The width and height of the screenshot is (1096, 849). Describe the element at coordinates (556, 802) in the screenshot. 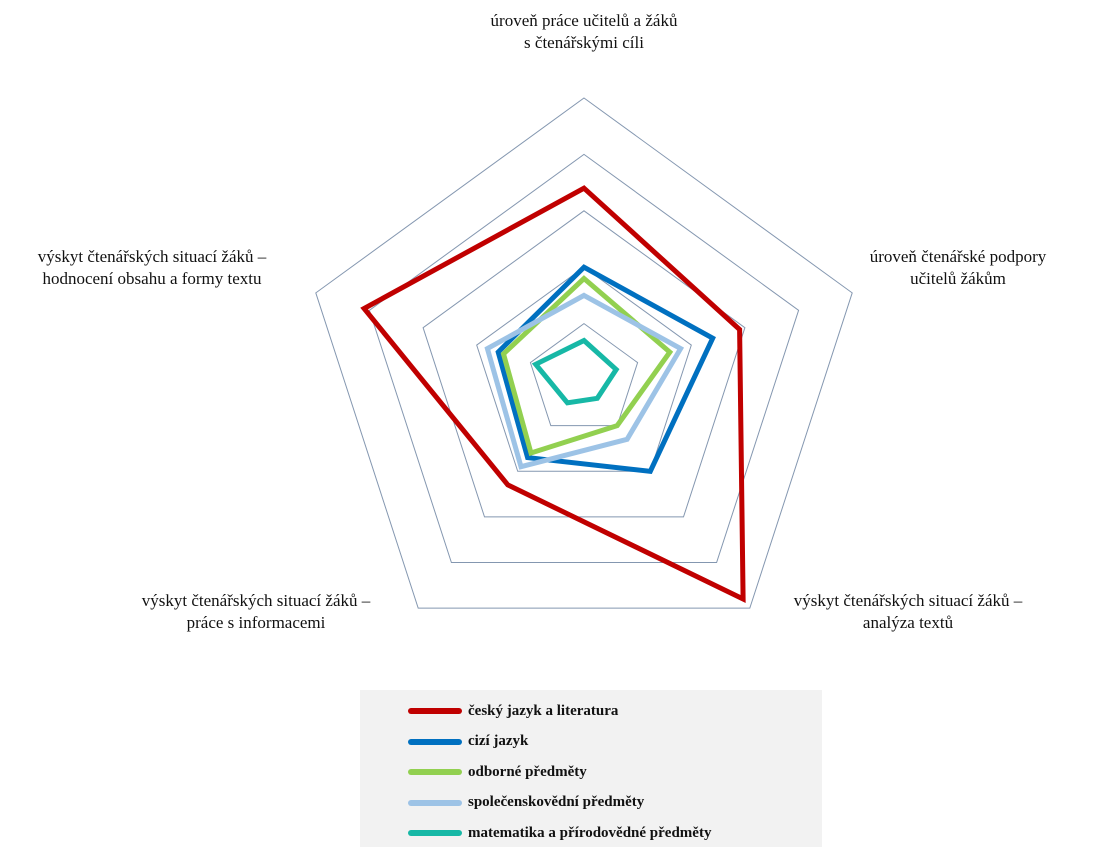

I see `legend-label: společenskovědní předměty` at that location.